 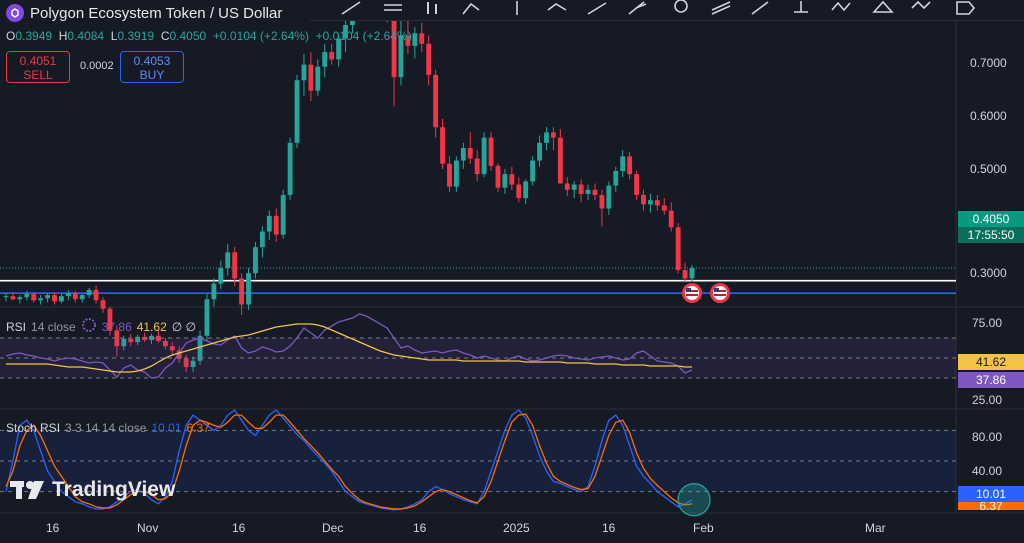 What do you see at coordinates (609, 528) in the screenshot?
I see `time-tick: 16` at bounding box center [609, 528].